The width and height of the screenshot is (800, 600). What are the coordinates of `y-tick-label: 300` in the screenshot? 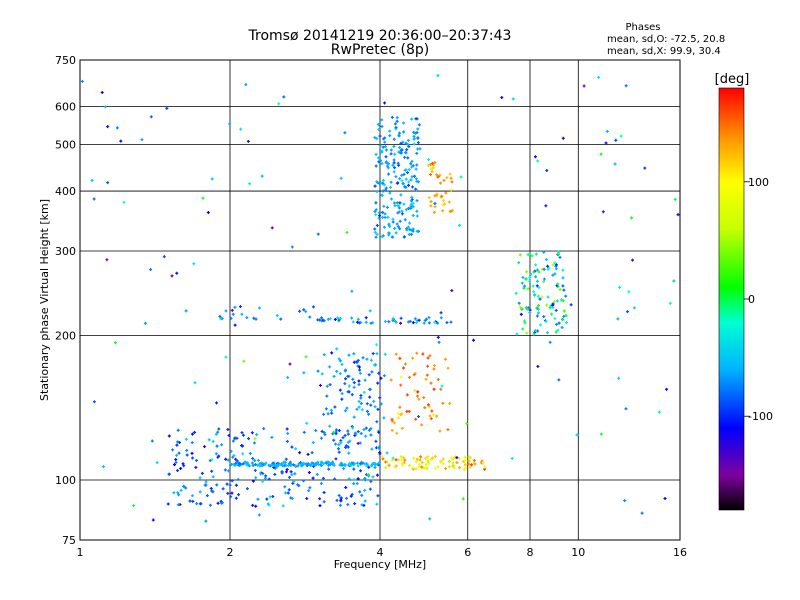 It's located at (65, 251).